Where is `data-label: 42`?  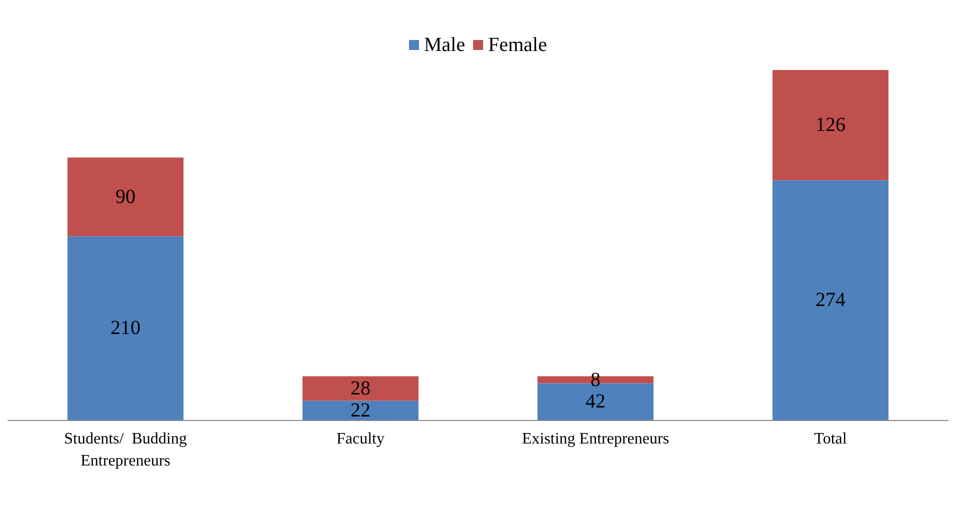 data-label: 42 is located at coordinates (596, 401).